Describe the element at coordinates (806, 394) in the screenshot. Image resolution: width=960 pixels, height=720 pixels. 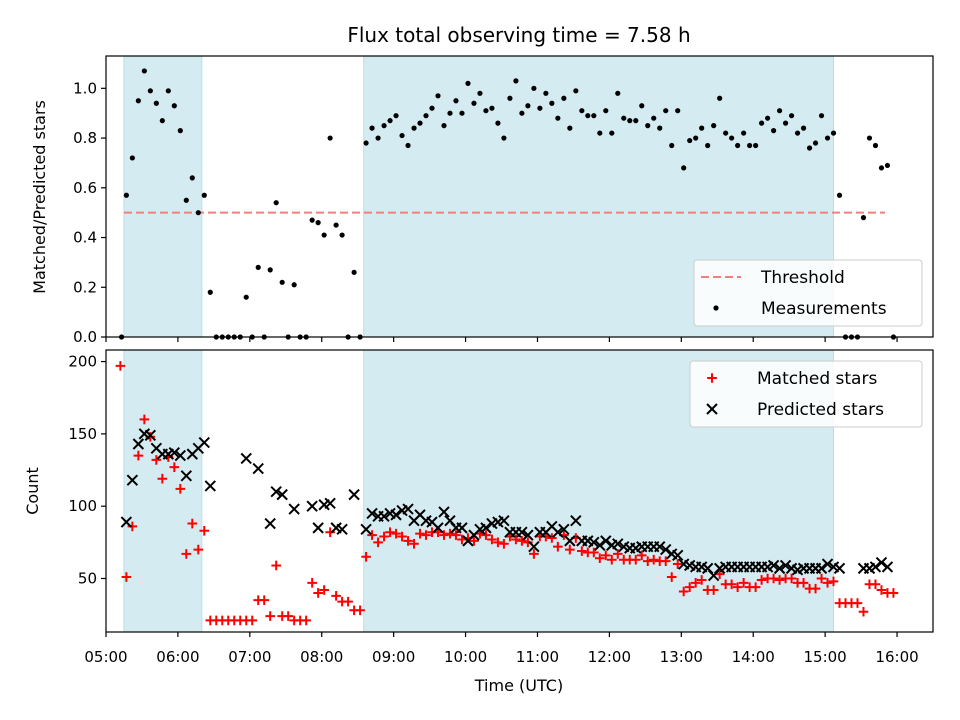
I see `bottom-legend: Matched stars Predicted stars` at that location.